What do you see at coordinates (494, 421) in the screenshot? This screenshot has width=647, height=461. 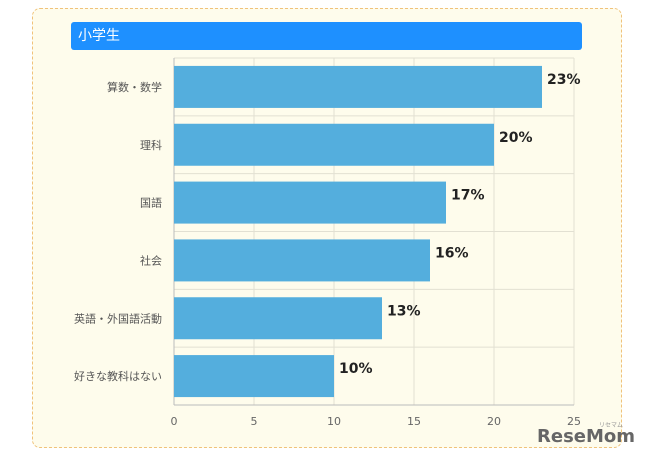 I see `x-tick-label: 20` at bounding box center [494, 421].